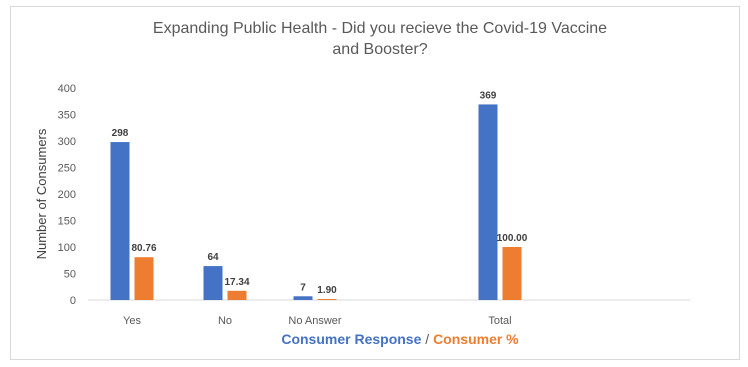 This screenshot has width=748, height=367. I want to click on y-axis-ticks: 0 50 100 150 200 250 300 350 400, so click(67, 195).